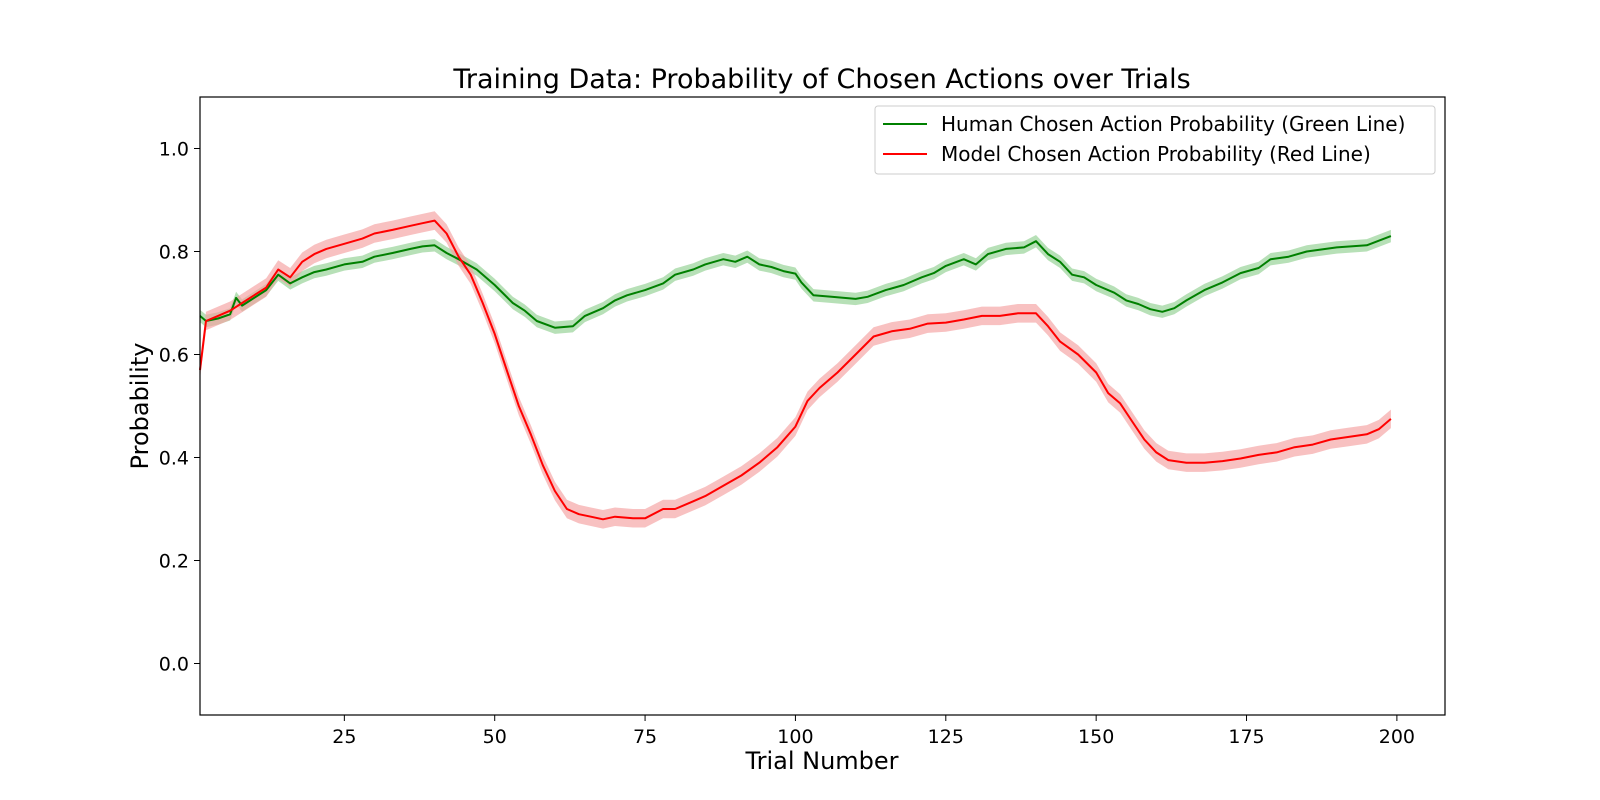 The width and height of the screenshot is (1600, 800). I want to click on x-axis: 25 50 75 100 125 150 175 200, so click(873, 731).